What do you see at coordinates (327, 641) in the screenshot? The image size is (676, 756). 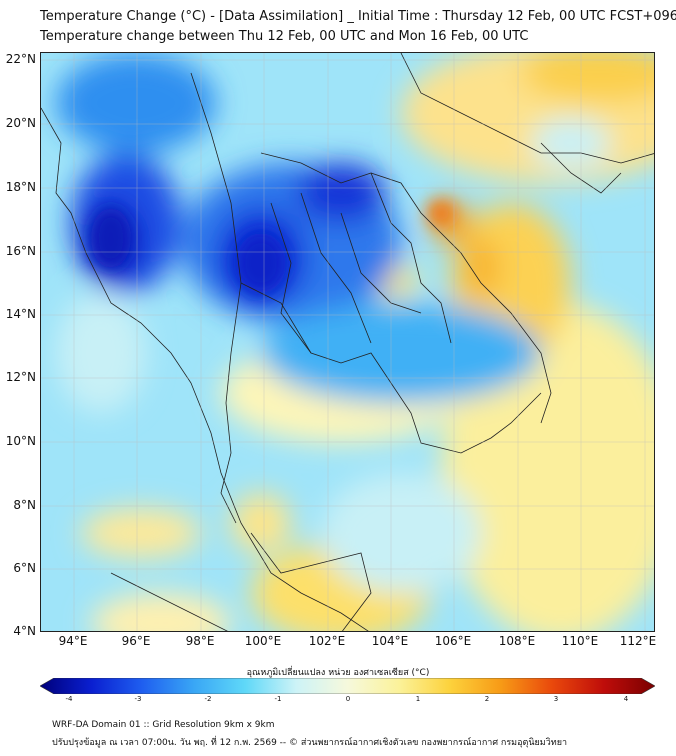 I see `lon-label: 102°E` at bounding box center [327, 641].